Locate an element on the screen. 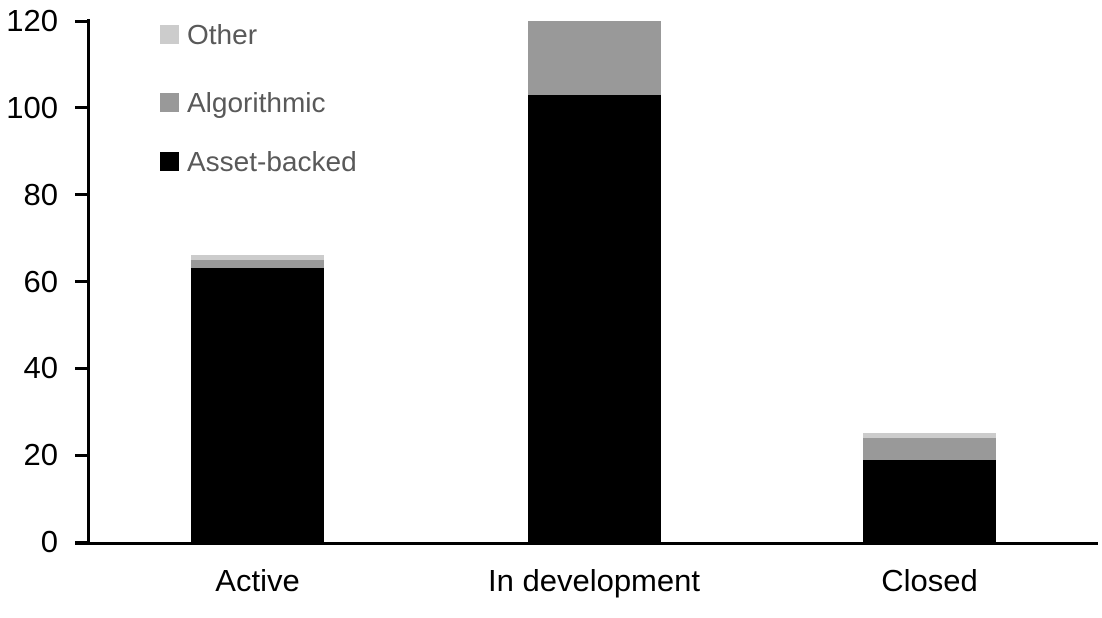 The image size is (1102, 618). x-category-label-closed: Closed is located at coordinates (929, 580).